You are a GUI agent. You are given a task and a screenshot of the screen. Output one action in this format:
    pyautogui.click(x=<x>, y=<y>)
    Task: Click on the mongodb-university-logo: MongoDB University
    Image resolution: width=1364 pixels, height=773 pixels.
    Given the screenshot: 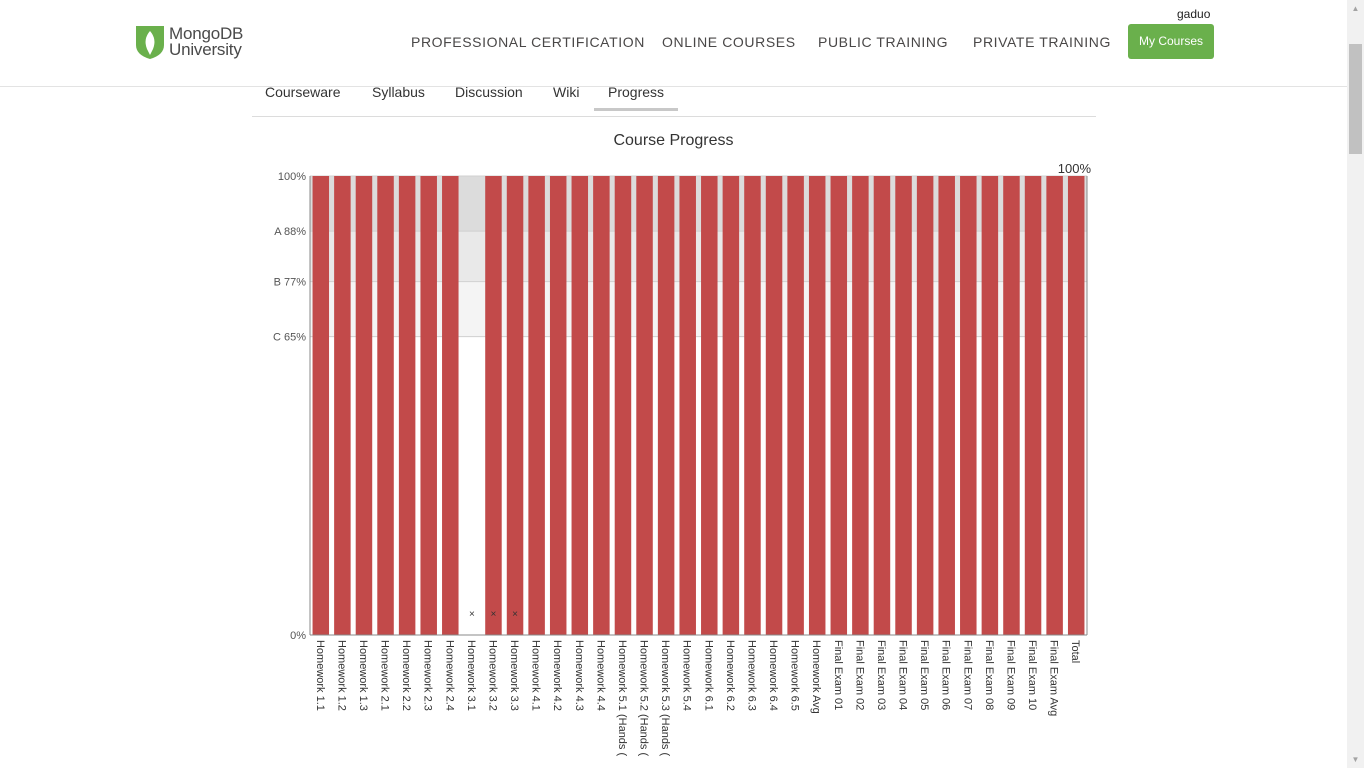 What is the action you would take?
    pyautogui.click(x=194, y=42)
    